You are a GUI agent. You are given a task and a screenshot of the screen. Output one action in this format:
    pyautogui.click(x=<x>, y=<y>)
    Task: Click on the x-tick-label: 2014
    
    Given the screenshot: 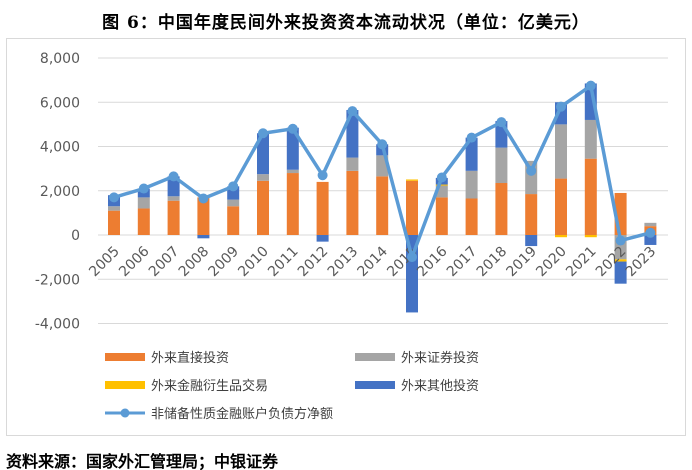 What is the action you would take?
    pyautogui.click(x=373, y=261)
    